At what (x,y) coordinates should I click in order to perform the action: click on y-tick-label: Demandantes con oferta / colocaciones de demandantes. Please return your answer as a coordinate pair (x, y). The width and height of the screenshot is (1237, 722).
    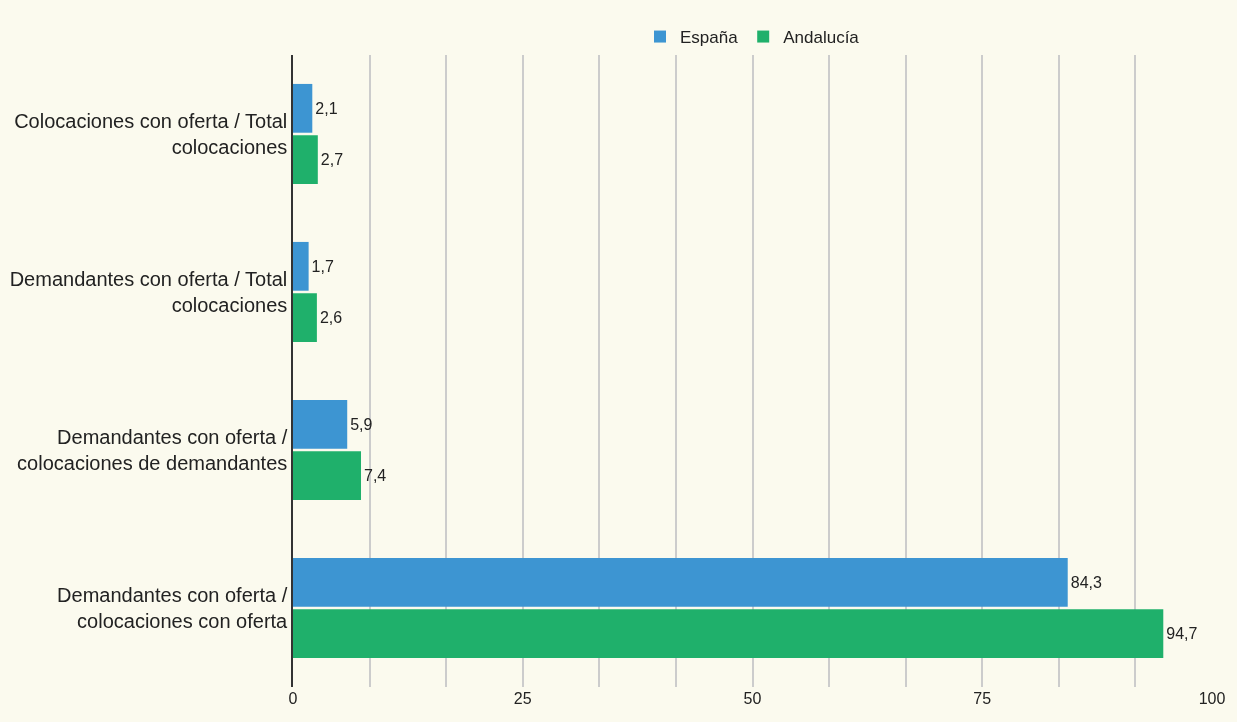
    Looking at the image, I should click on (152, 450).